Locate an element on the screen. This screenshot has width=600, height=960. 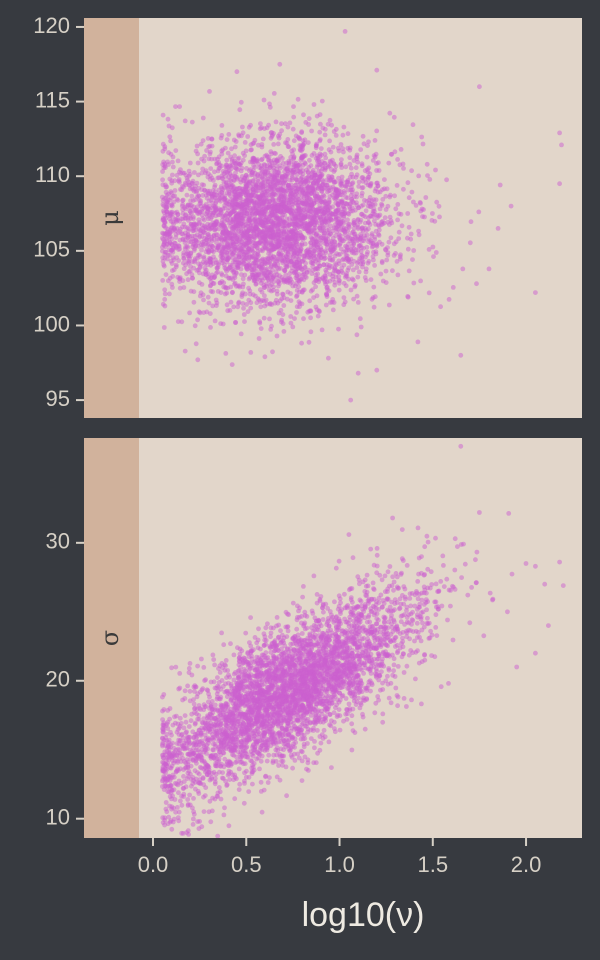
y-tick-label: 100 is located at coordinates (51, 323).